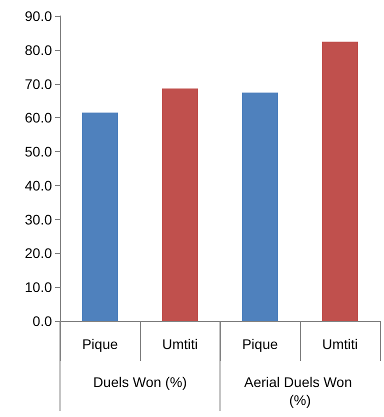 This screenshot has height=417, width=384. I want to click on y-tick-label: 30.0, so click(38, 219).